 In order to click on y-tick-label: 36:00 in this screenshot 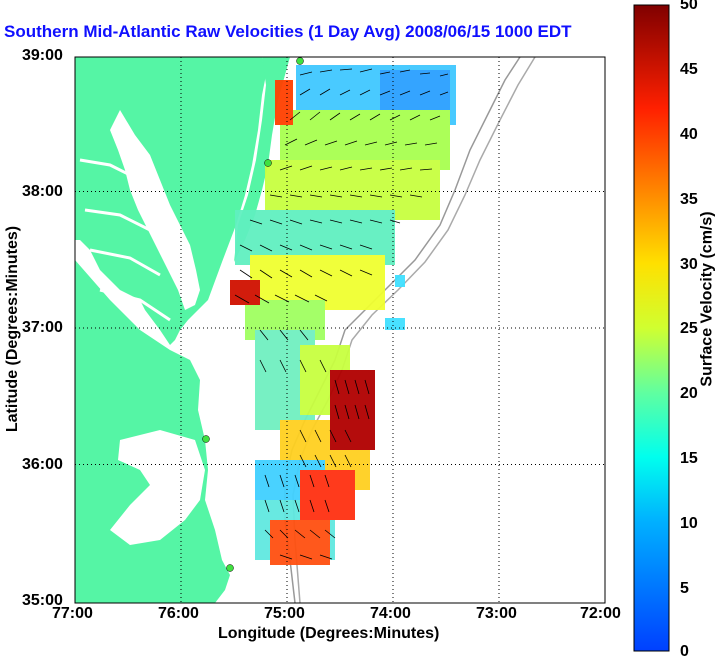, I will do `click(42, 464)`.